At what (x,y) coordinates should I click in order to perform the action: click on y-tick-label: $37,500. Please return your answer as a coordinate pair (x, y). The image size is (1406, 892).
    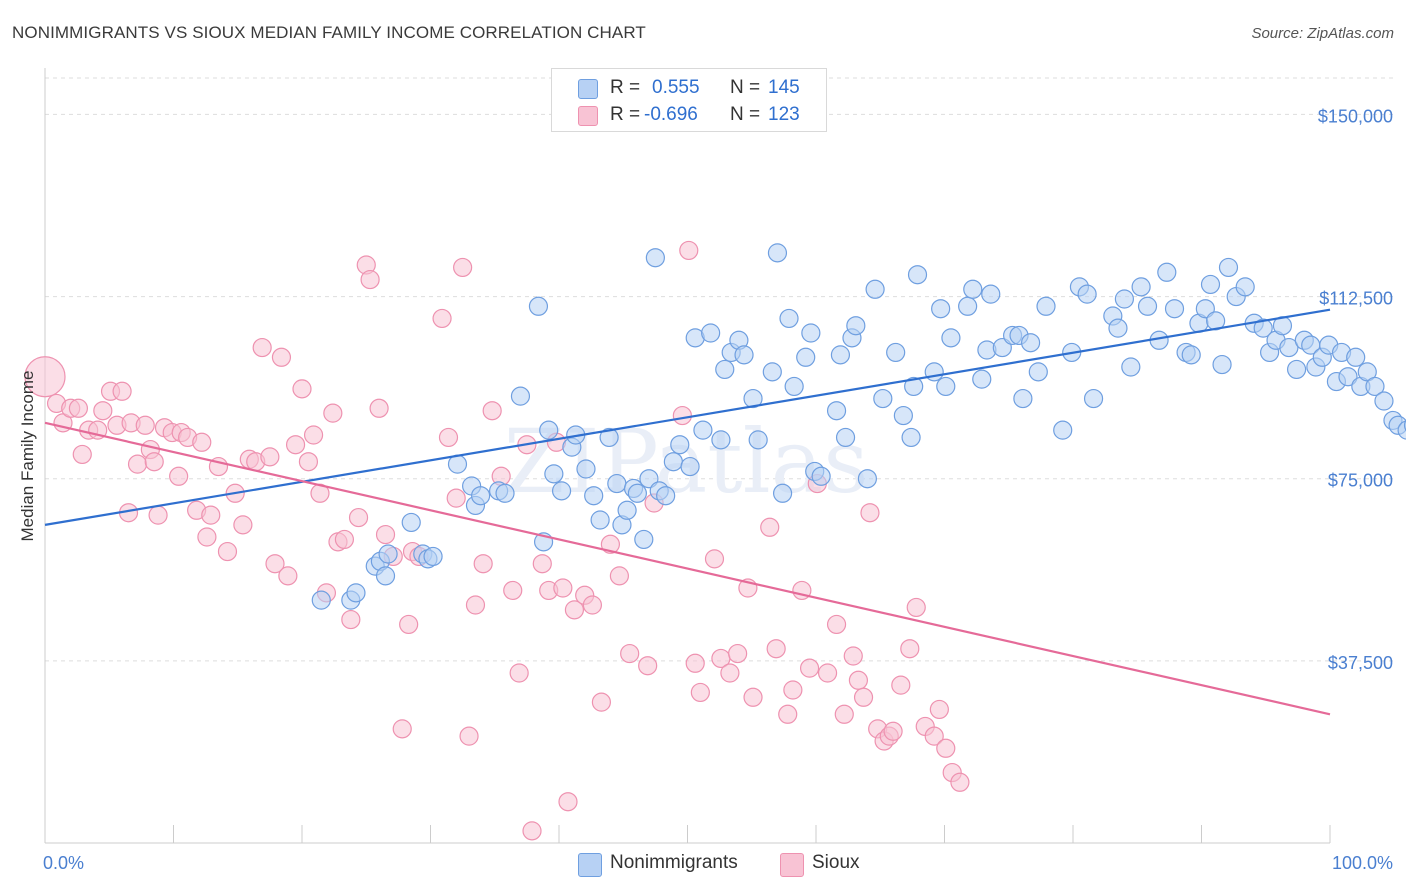
    Looking at the image, I should click on (1360, 663).